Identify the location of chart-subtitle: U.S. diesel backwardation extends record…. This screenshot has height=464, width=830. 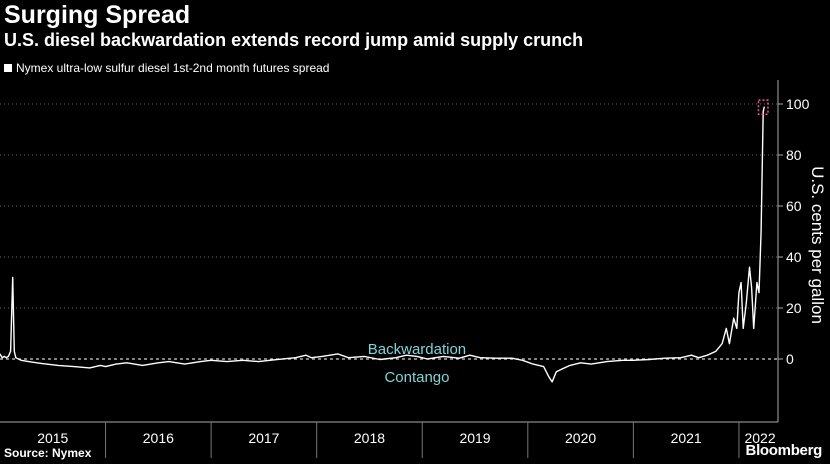
(294, 40).